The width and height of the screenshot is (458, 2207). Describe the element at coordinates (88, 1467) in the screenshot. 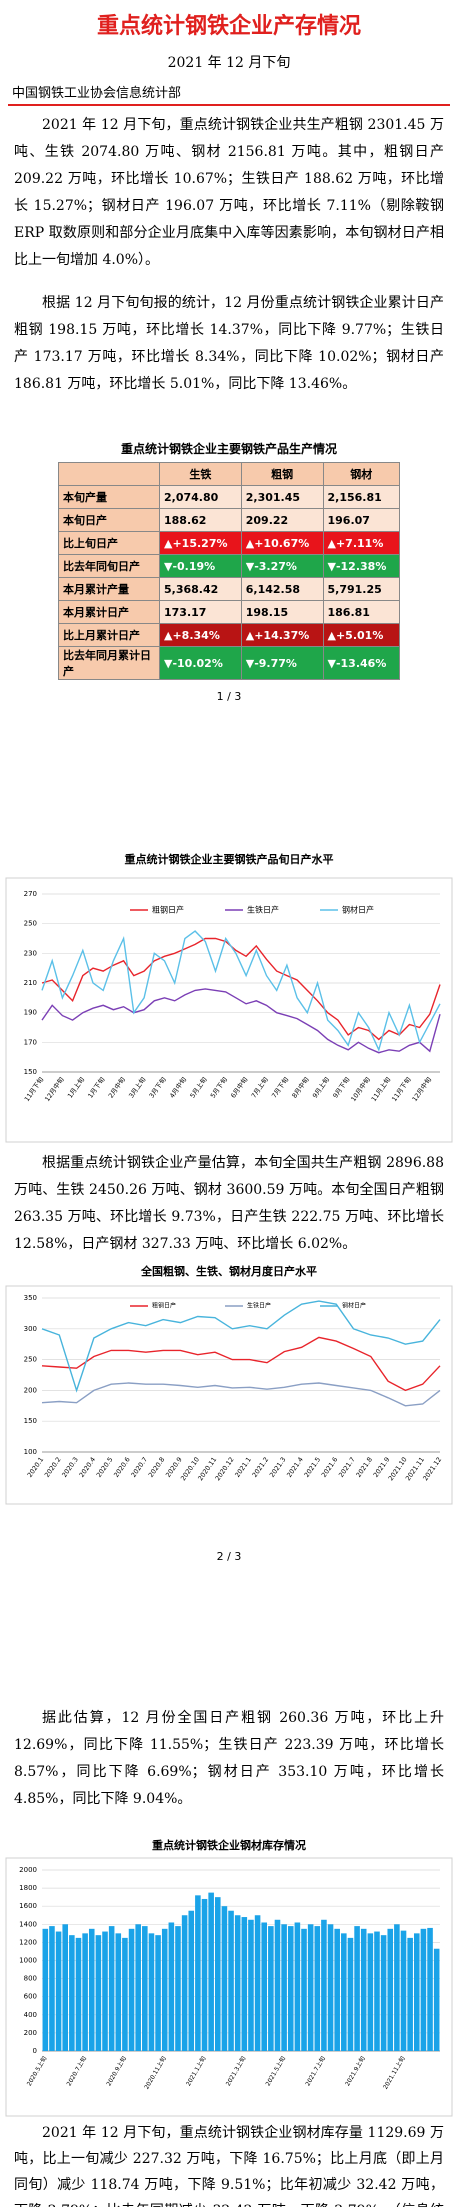

I see `x-tick-label: 2020.4` at that location.